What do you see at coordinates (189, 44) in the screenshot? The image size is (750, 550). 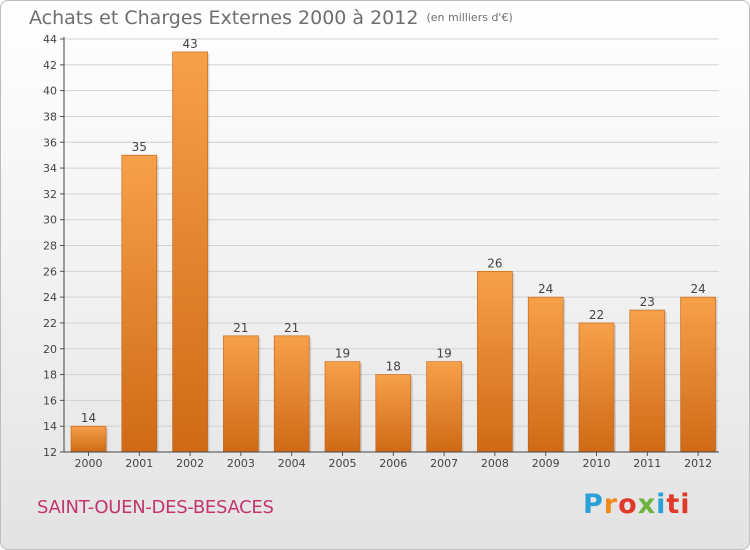 I see `data-label: 43` at bounding box center [189, 44].